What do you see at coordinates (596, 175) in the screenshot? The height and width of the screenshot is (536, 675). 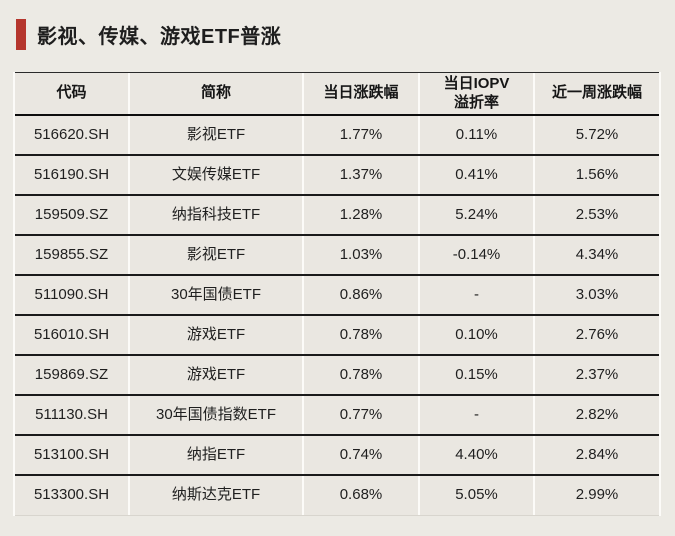 I see `cell-weekly-change: 1.56%` at bounding box center [596, 175].